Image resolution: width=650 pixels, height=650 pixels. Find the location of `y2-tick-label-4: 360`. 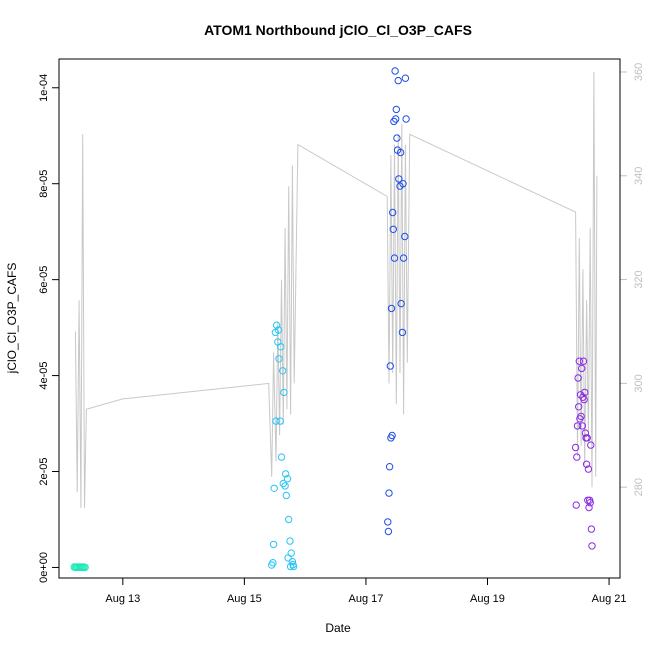

y2-tick-label-4: 360 is located at coordinates (639, 72).